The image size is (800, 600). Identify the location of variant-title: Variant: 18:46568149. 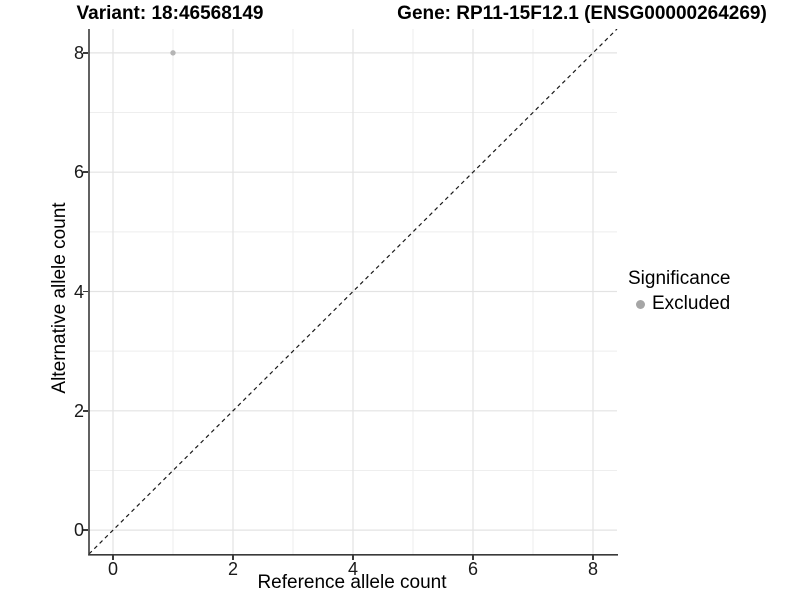
(170, 13).